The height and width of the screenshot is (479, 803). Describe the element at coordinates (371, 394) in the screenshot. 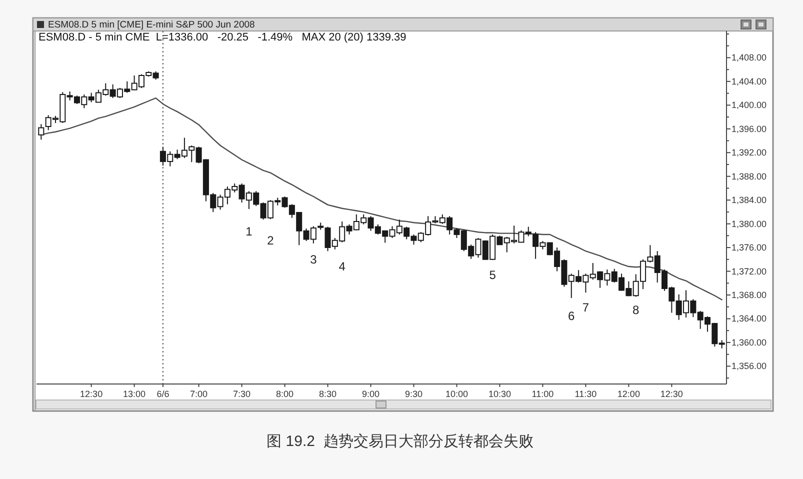

I see `x-tick-label: 9:00` at that location.